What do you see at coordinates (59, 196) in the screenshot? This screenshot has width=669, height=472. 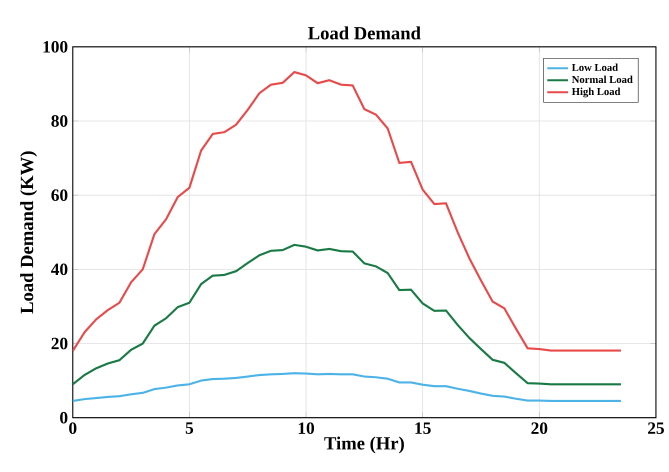 I see `y-tick-label: 60` at bounding box center [59, 196].